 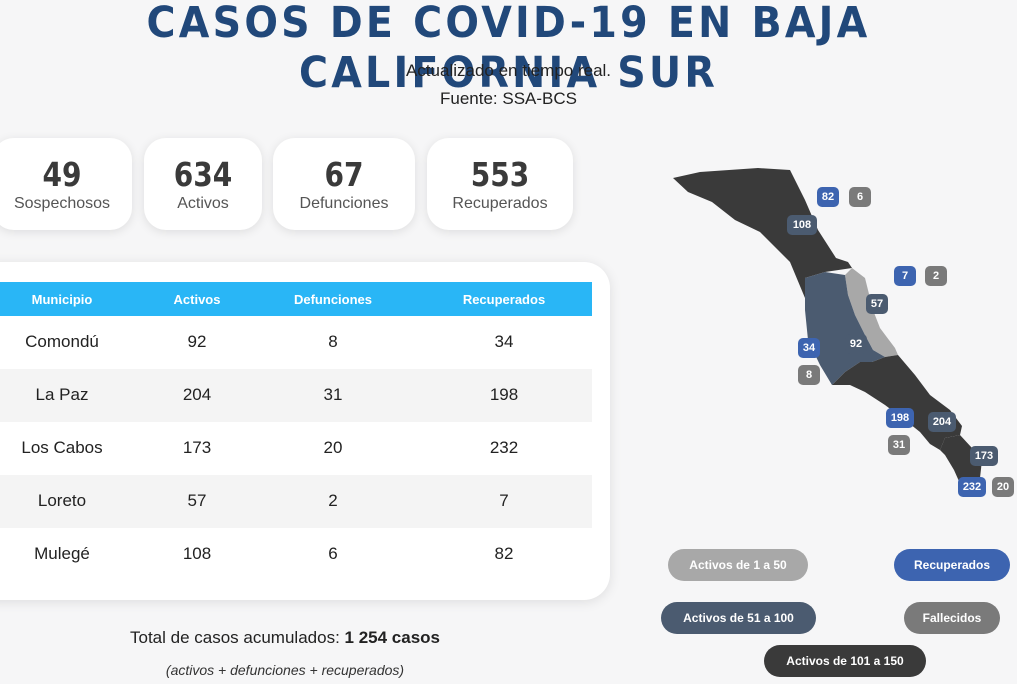 What do you see at coordinates (952, 565) in the screenshot?
I see `legend-recuperados: Recuperados` at bounding box center [952, 565].